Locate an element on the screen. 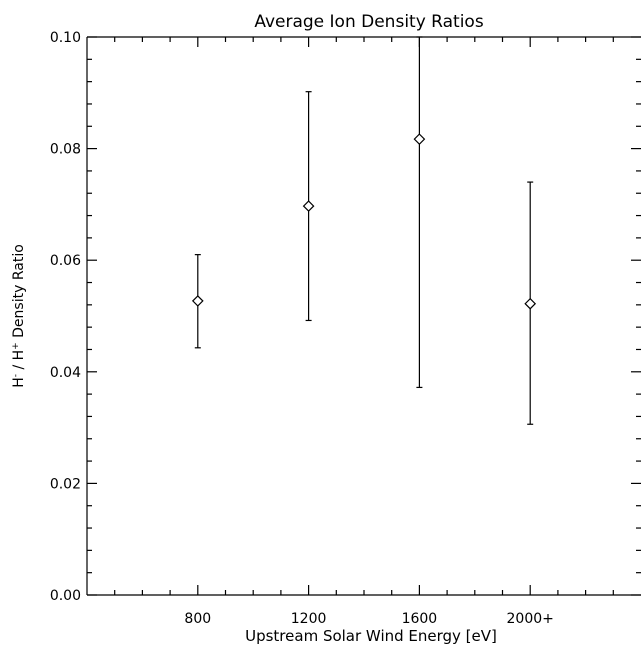  x-tick-label: 1200 is located at coordinates (309, 619).